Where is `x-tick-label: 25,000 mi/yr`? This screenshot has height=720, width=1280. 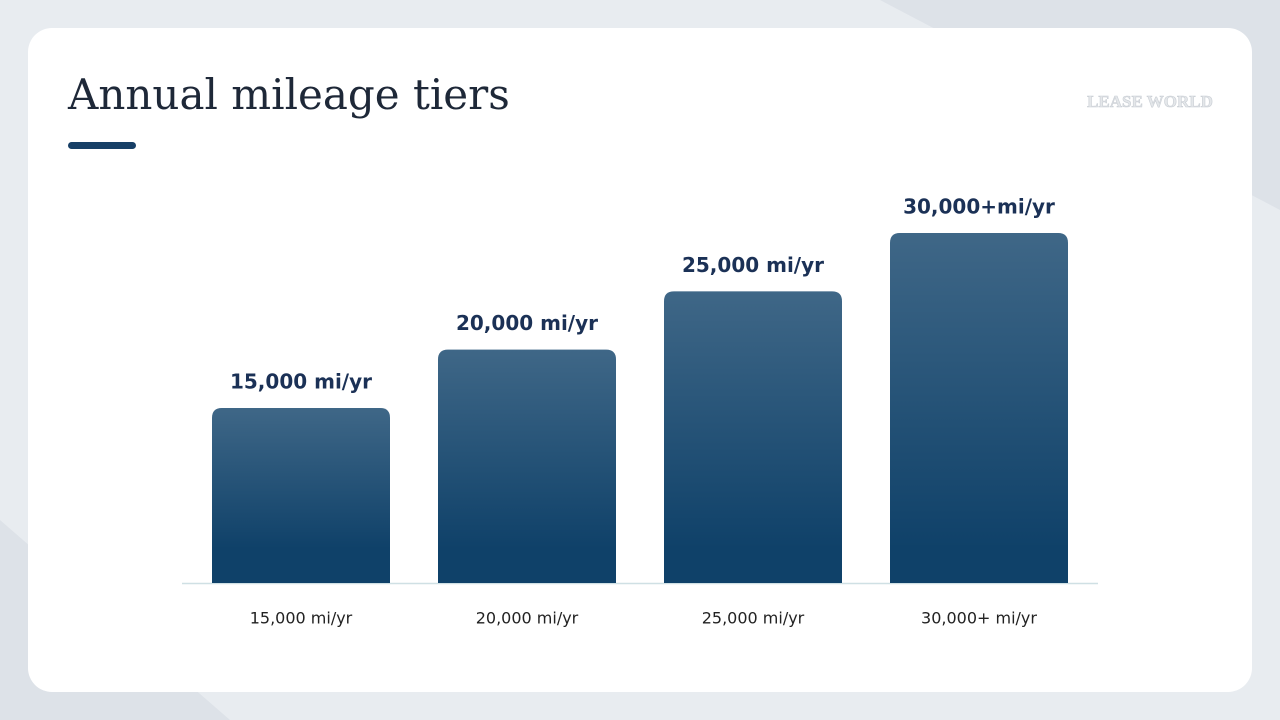
x-tick-label: 25,000 mi/yr is located at coordinates (753, 618).